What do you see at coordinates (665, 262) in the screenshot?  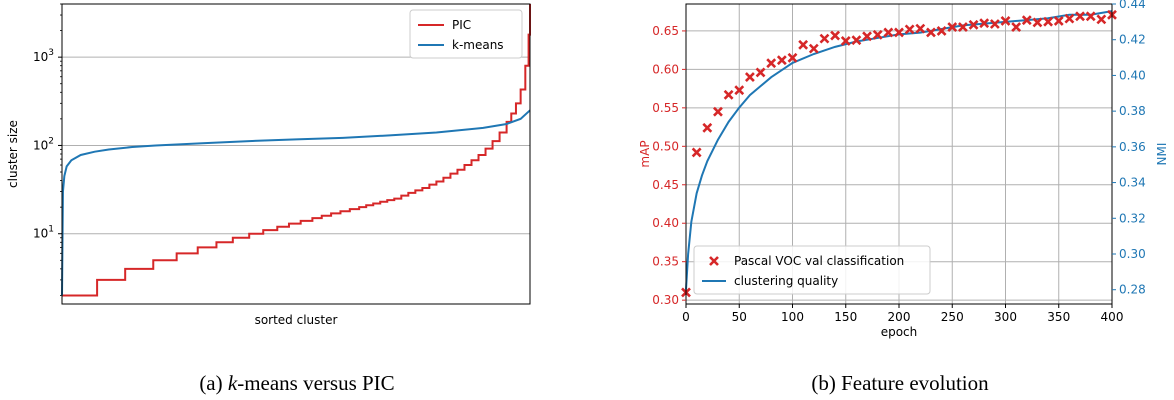 I see `chart-b-y-tick-label: 0.35` at bounding box center [665, 262].